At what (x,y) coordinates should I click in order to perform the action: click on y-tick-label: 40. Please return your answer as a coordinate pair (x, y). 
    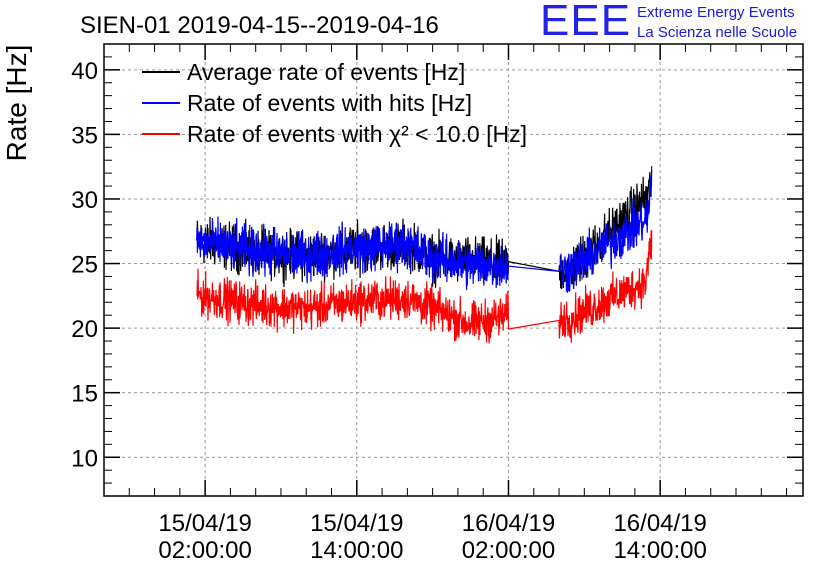
    Looking at the image, I should click on (84, 71).